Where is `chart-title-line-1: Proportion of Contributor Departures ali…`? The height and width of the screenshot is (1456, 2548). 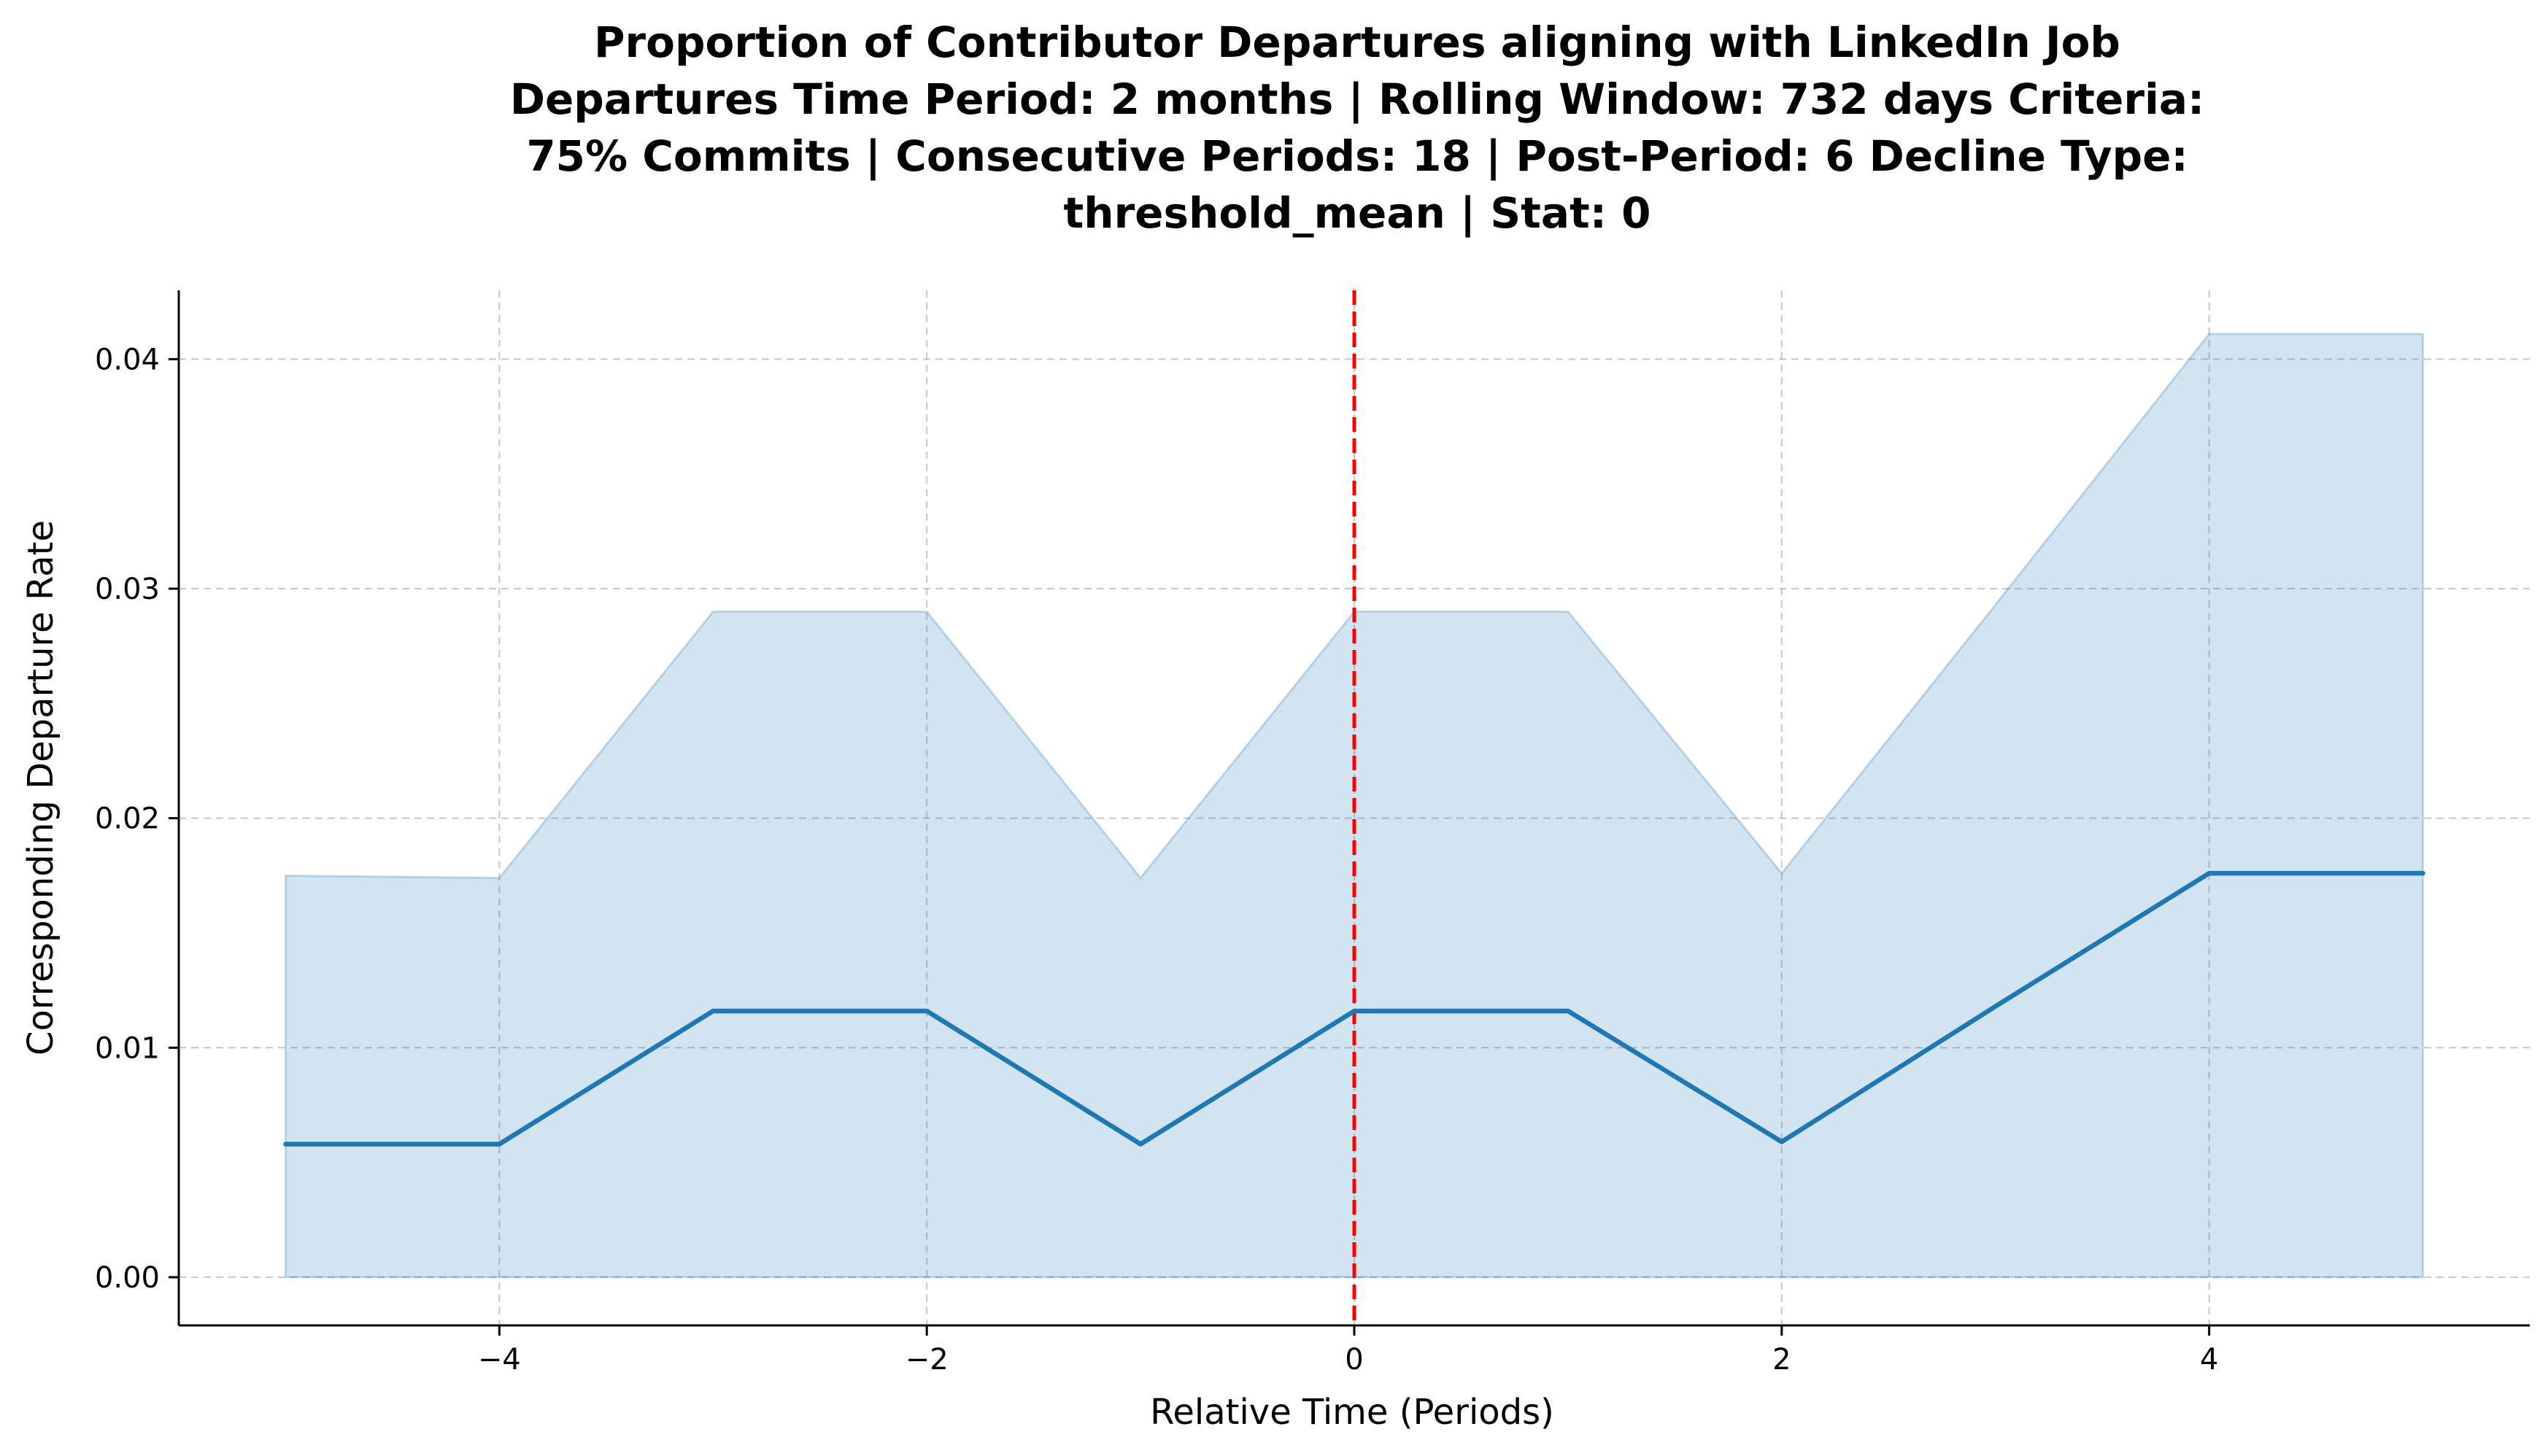
chart-title-line-1: Proportion of Contributor Departures ali… is located at coordinates (1357, 42).